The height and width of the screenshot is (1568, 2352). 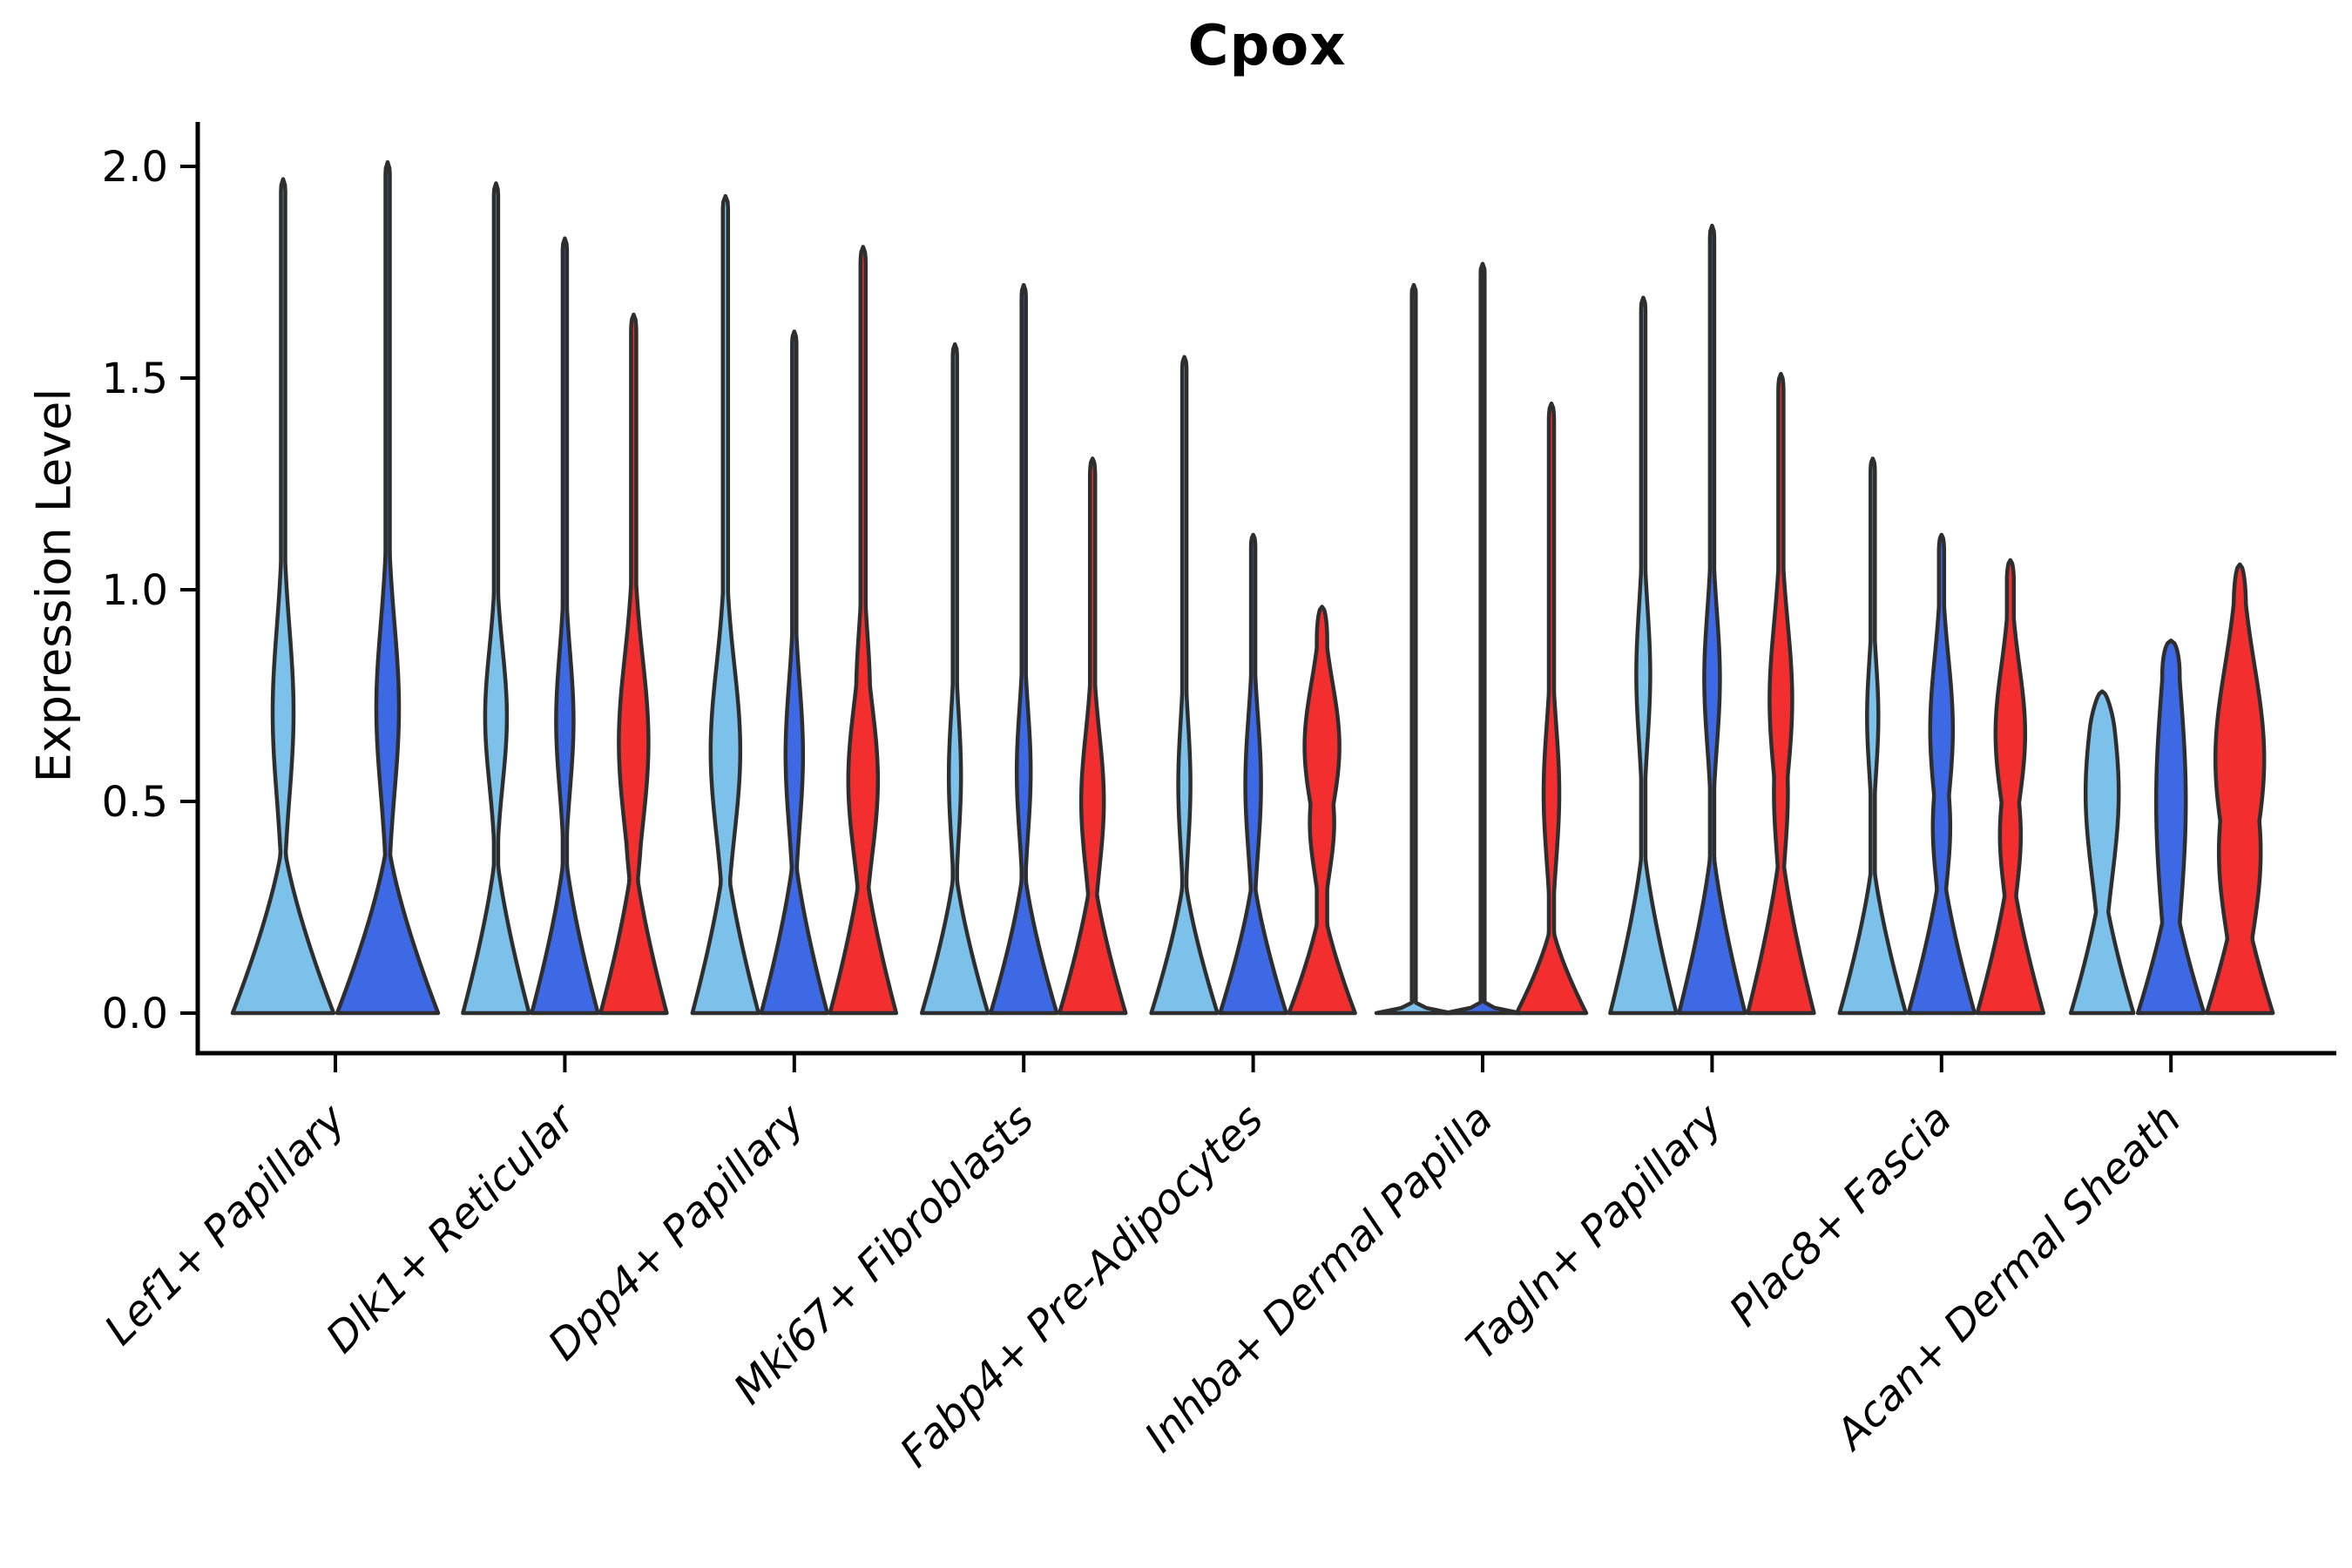 I want to click on y-tick-label: 0.5, so click(x=135, y=802).